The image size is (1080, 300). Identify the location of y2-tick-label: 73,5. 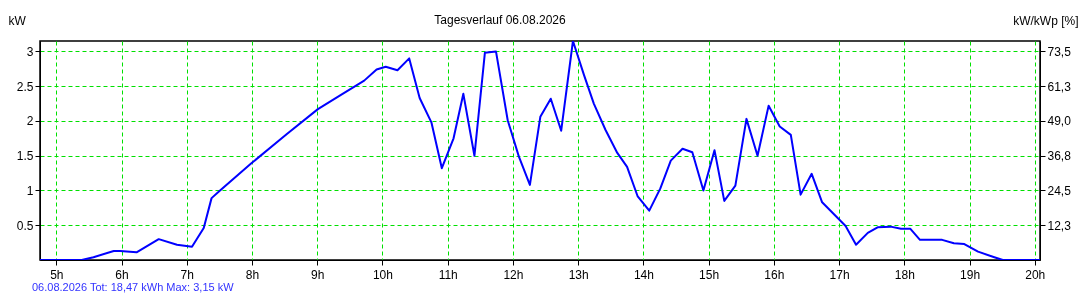
(1059, 52).